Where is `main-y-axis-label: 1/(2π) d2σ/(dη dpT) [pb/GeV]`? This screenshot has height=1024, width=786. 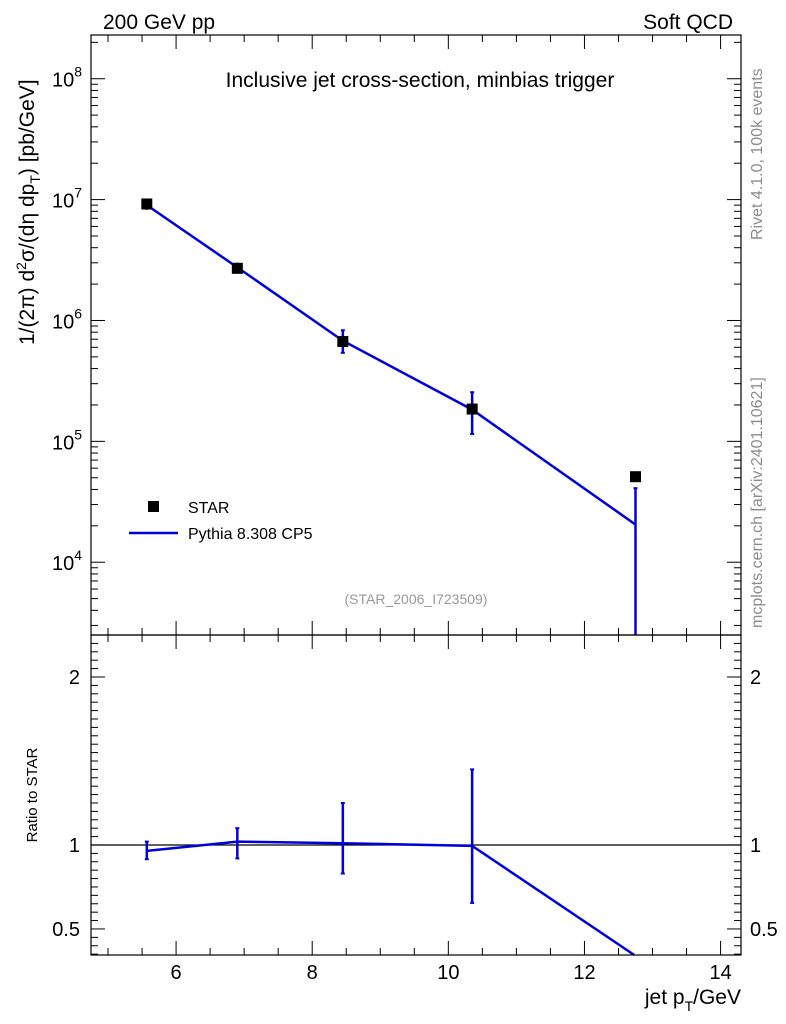
main-y-axis-label: 1/(2π) d2σ/(dη dpT) [pb/GeV] is located at coordinates (28, 212).